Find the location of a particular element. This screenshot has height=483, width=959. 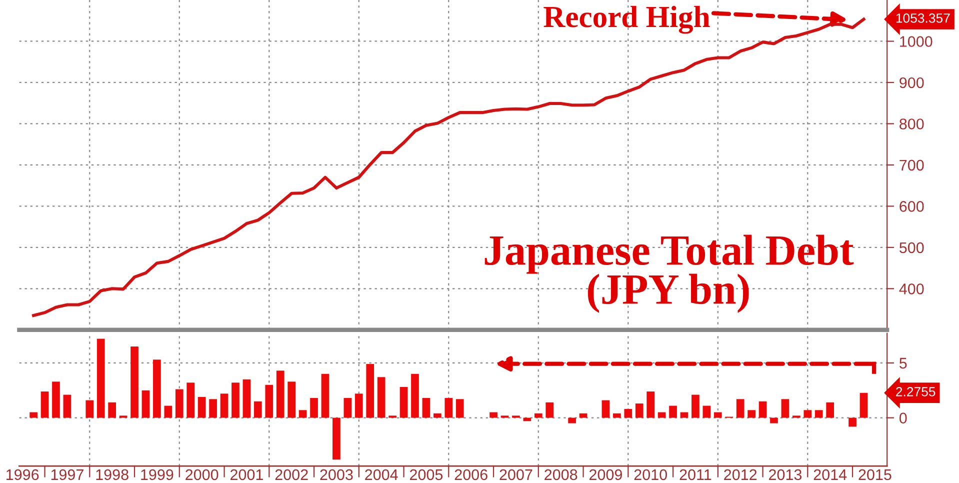

x-tick-label: 2006 is located at coordinates (471, 474).